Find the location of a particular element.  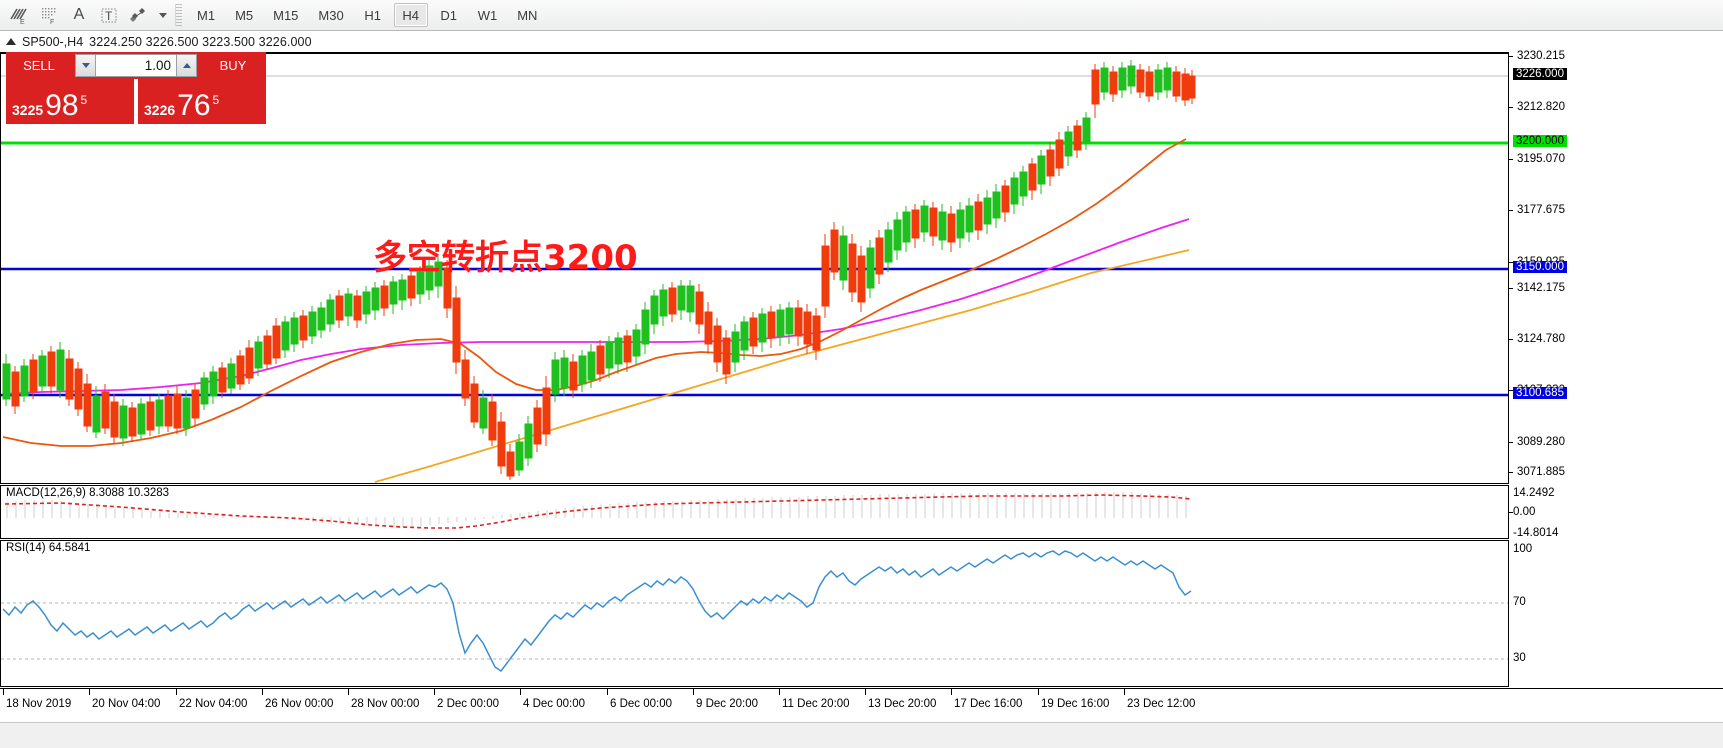

collapse-triangle-icon is located at coordinates (11, 41).